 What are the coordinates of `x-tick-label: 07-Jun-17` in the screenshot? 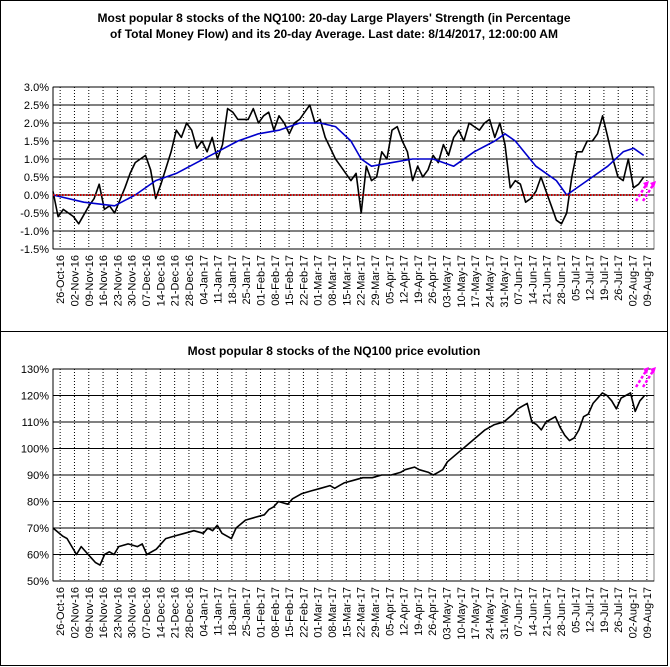 It's located at (519, 612).